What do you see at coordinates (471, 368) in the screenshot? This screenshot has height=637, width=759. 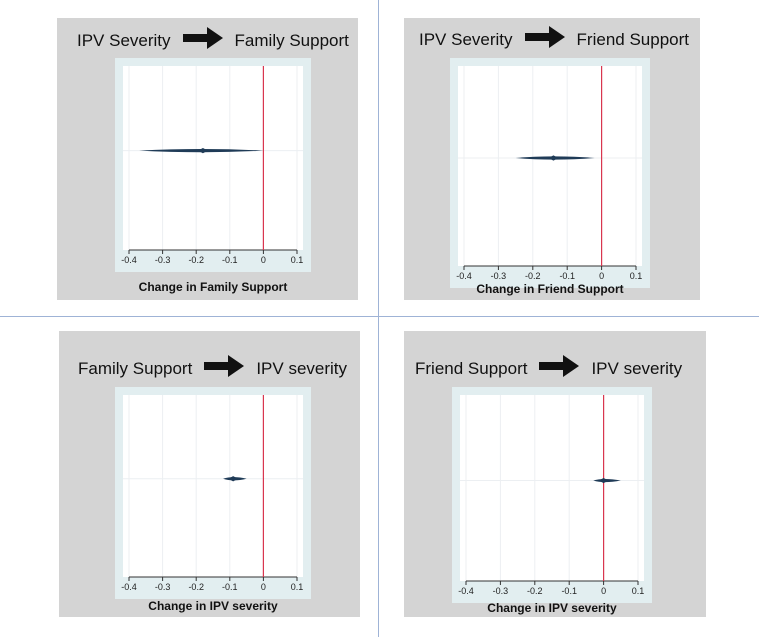 I see `title-from: Friend Support` at bounding box center [471, 368].